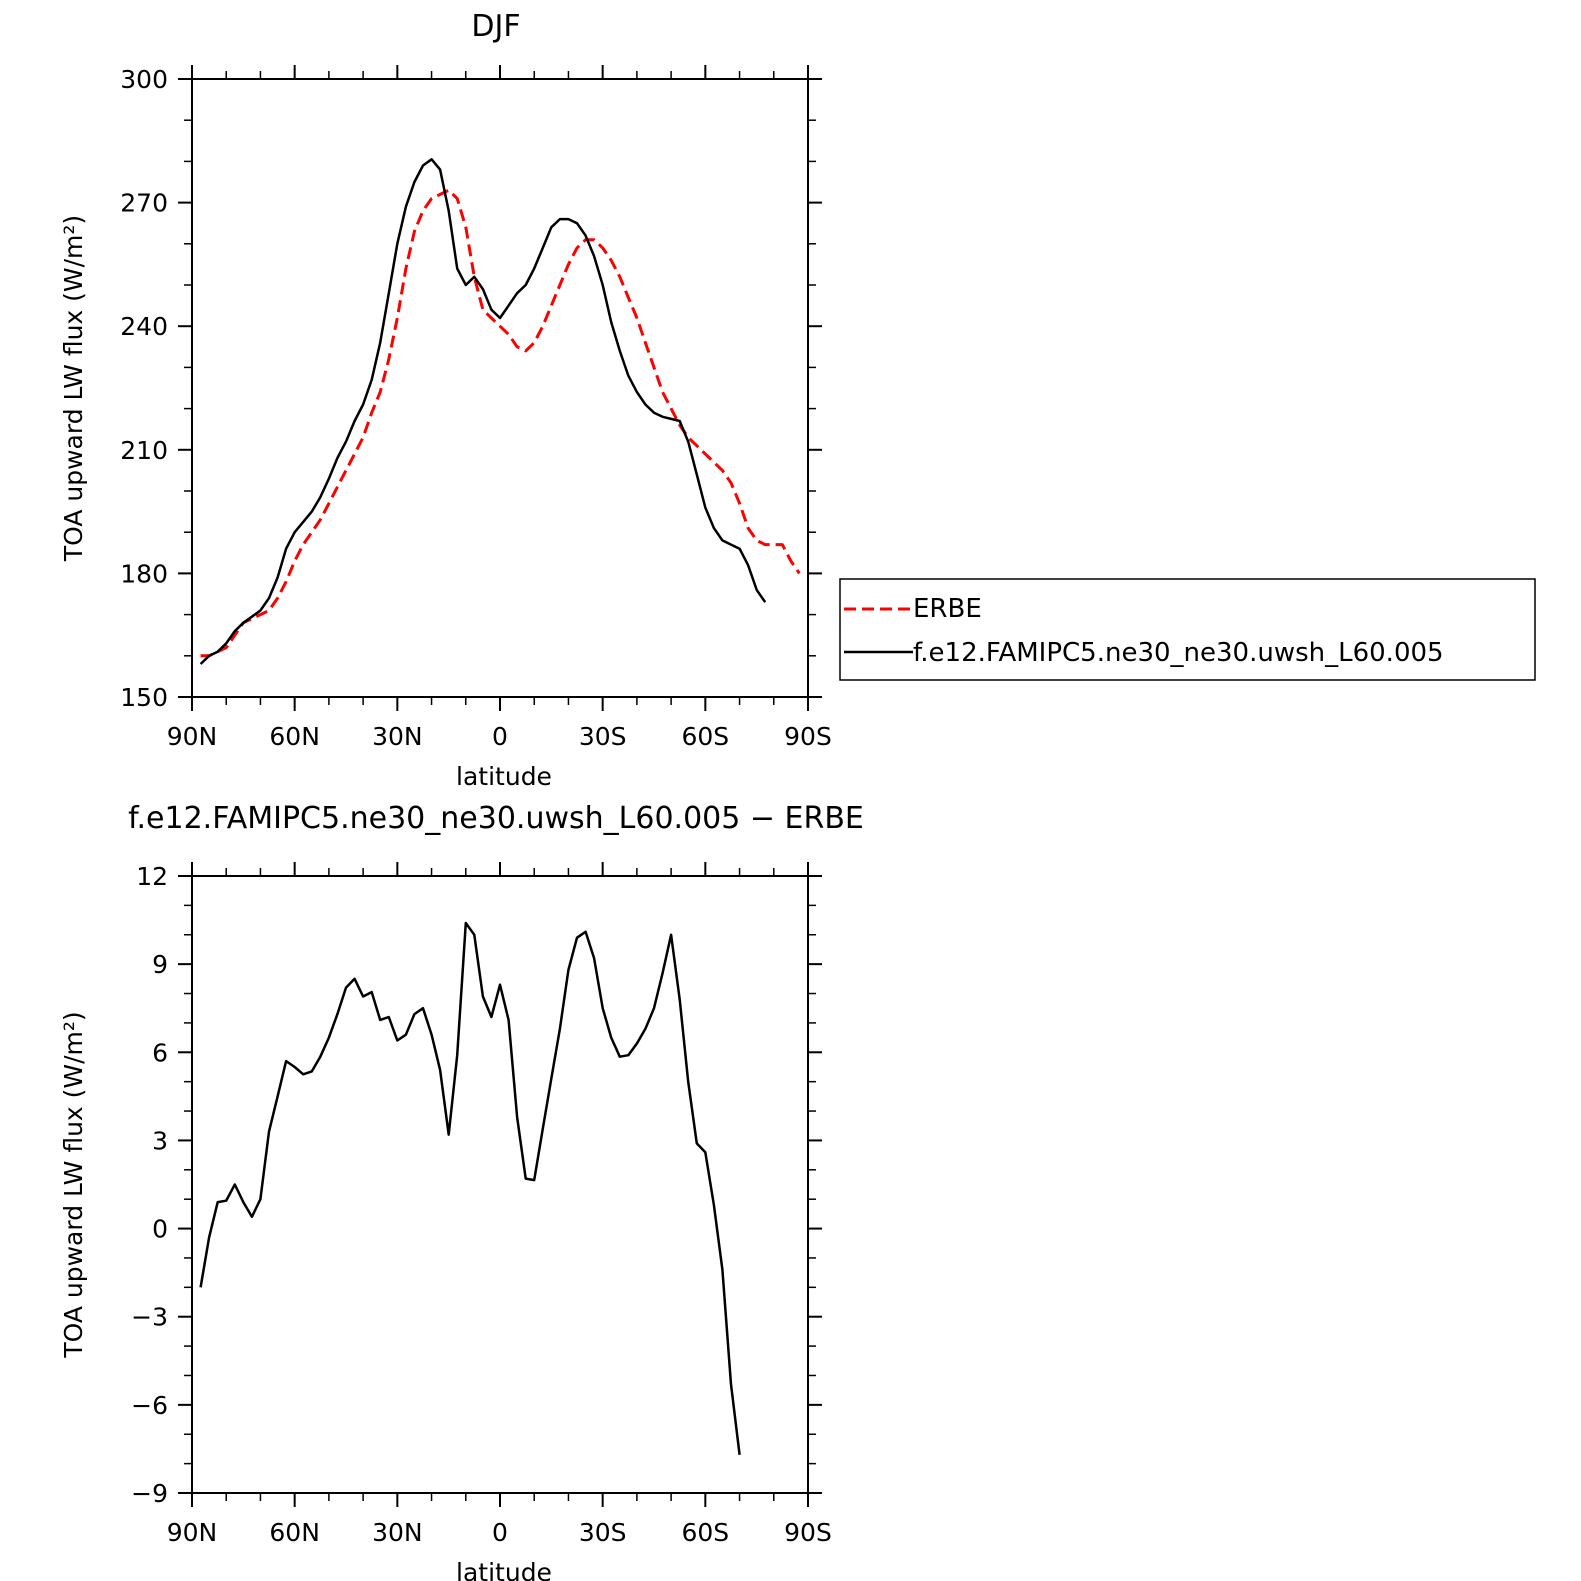 This screenshot has height=1581, width=1581. Describe the element at coordinates (144, 203) in the screenshot. I see `y-tick-label: 270` at that location.